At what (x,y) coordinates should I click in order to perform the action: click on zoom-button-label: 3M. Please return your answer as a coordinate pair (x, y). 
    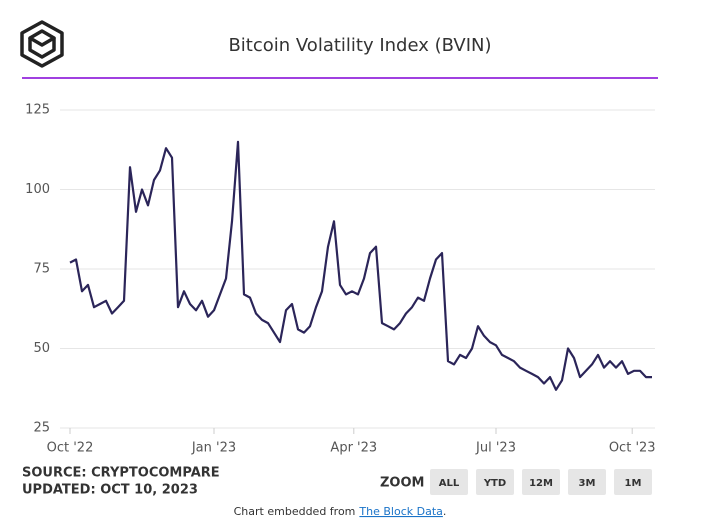
    Looking at the image, I should click on (587, 483).